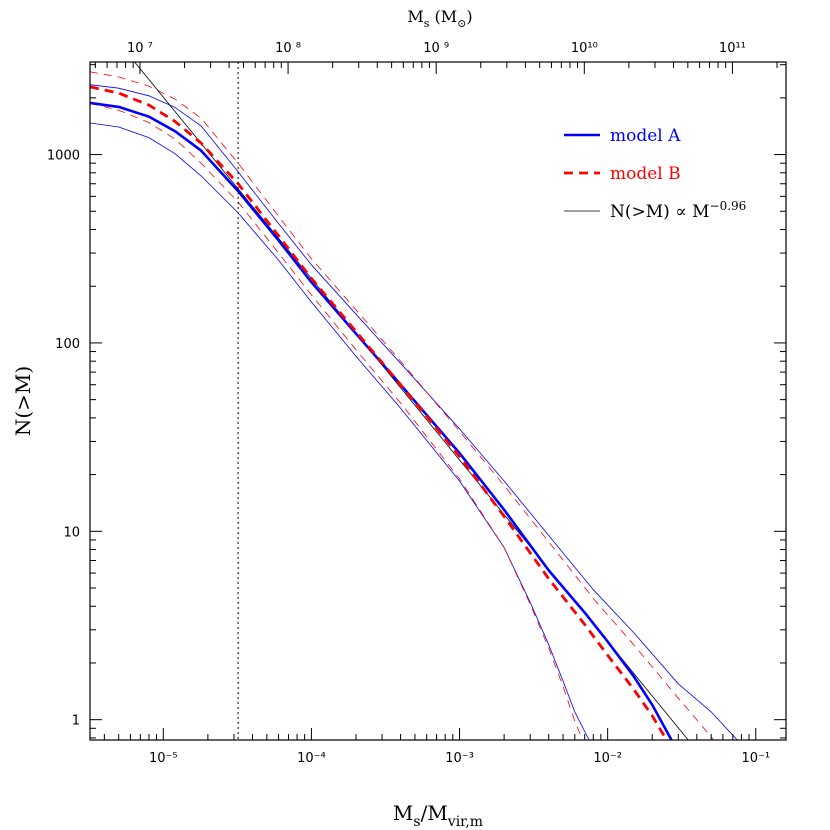 The image size is (830, 830). Describe the element at coordinates (311, 758) in the screenshot. I see `x-tick-label: 10⁻⁴` at that location.